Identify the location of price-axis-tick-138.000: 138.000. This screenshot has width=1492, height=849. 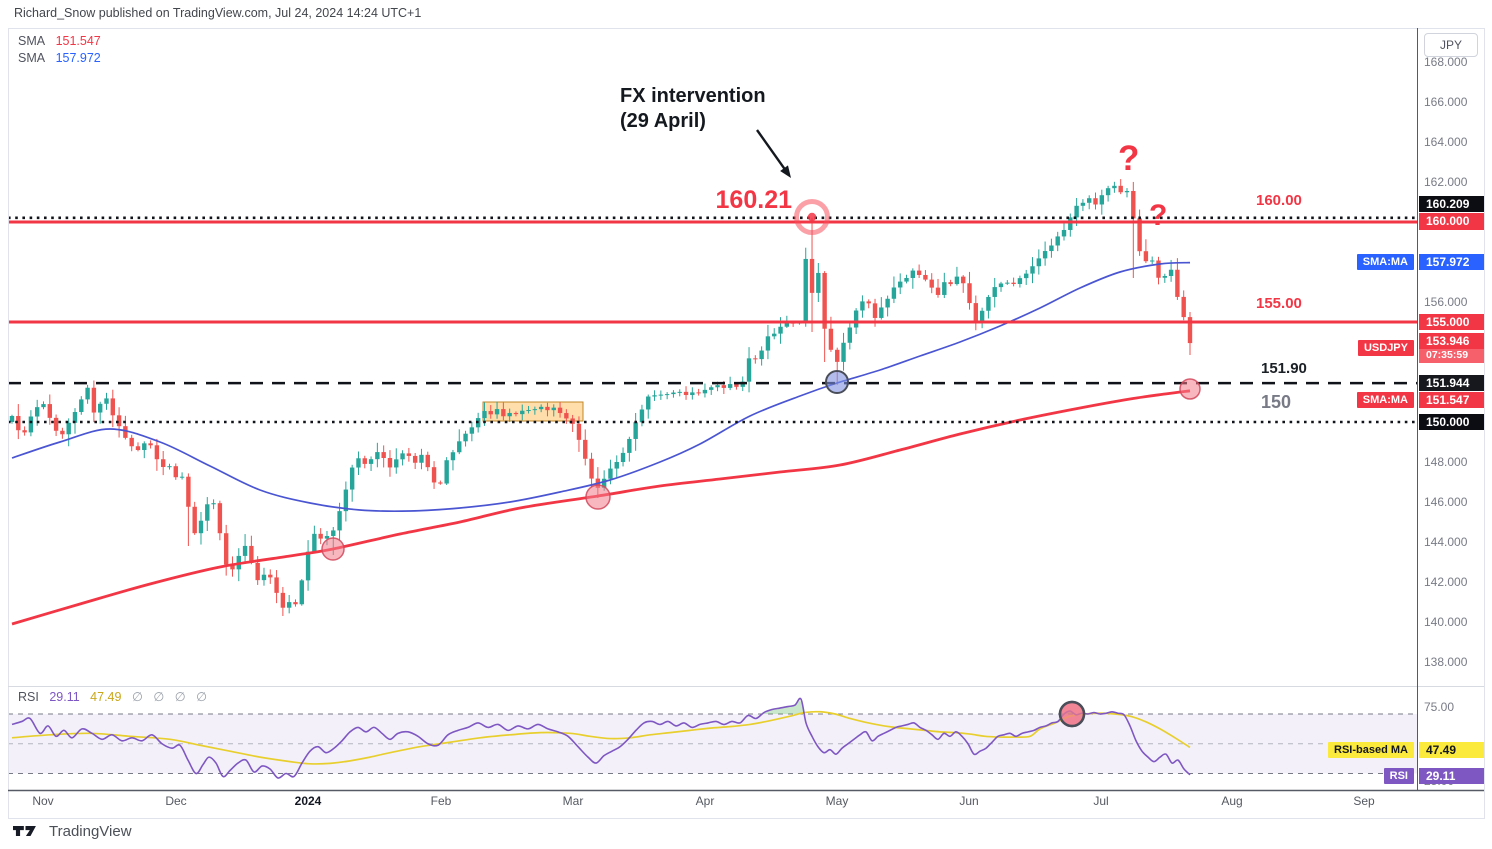
(1446, 662).